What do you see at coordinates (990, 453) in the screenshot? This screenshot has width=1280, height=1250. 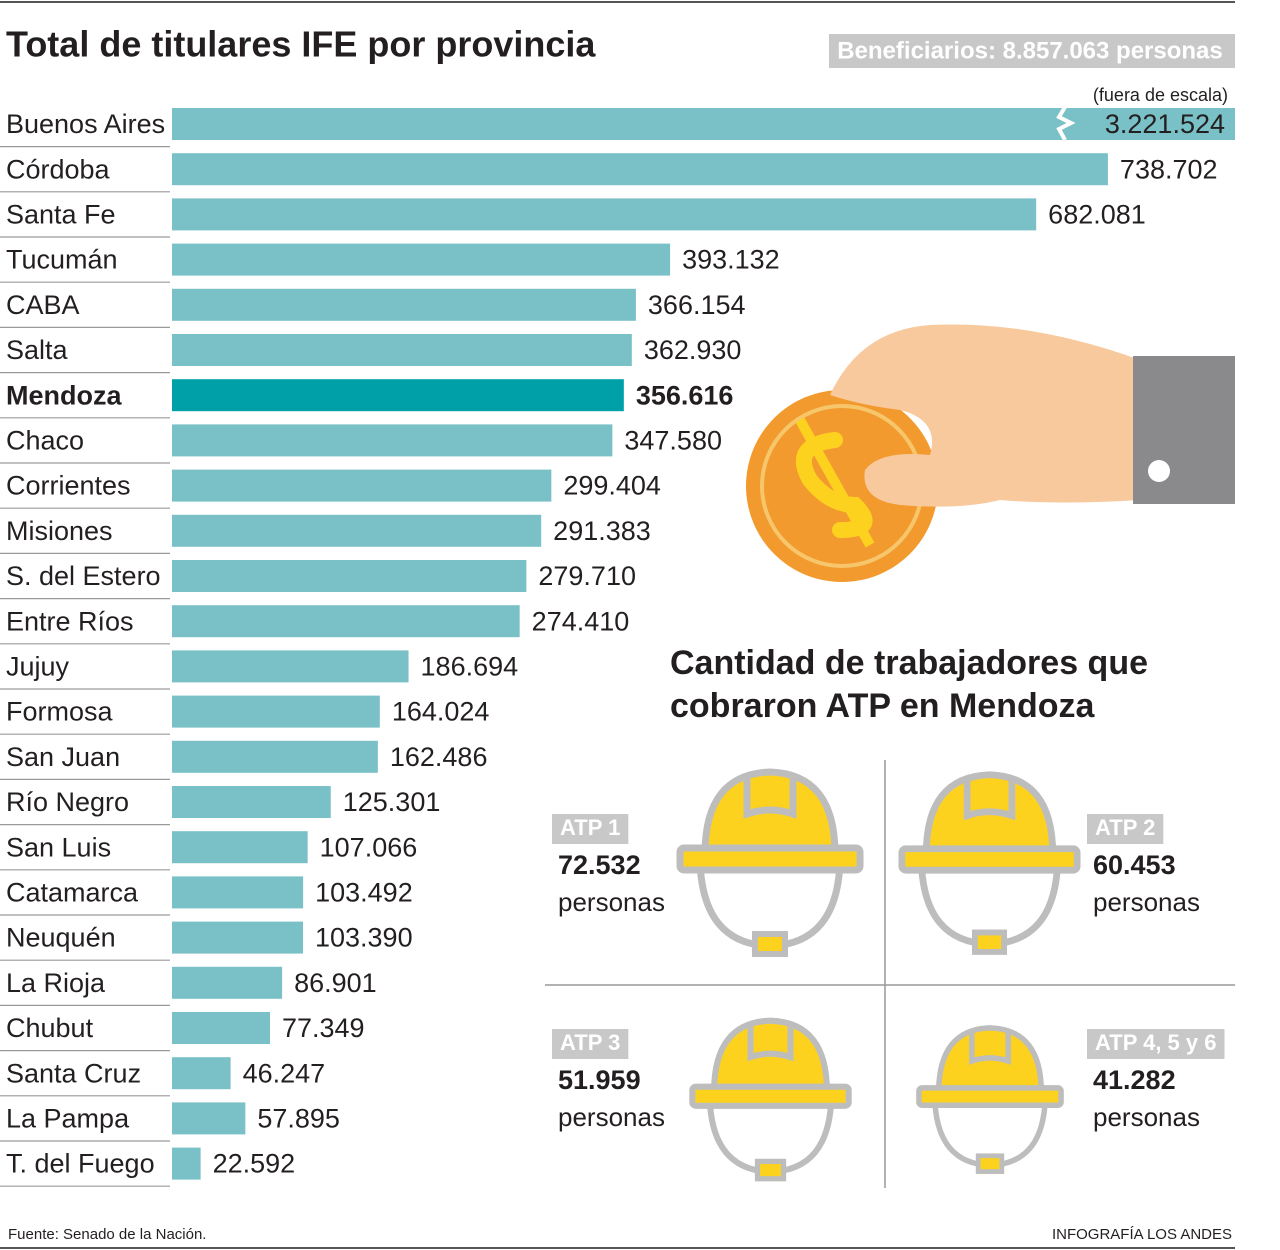 I see `hand-coin` at bounding box center [990, 453].